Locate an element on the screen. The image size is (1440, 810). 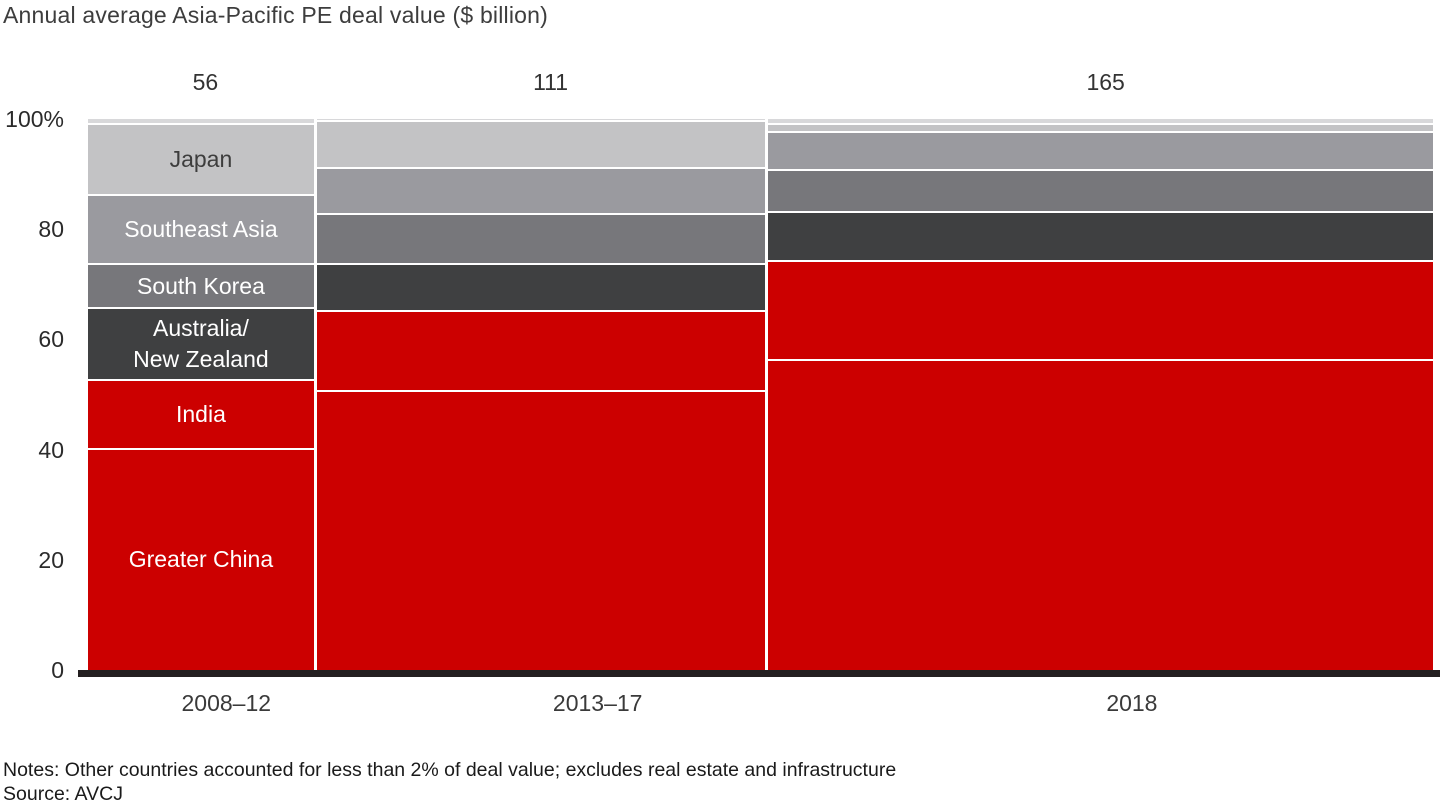
segment-label-japan: Japan is located at coordinates (201, 158).